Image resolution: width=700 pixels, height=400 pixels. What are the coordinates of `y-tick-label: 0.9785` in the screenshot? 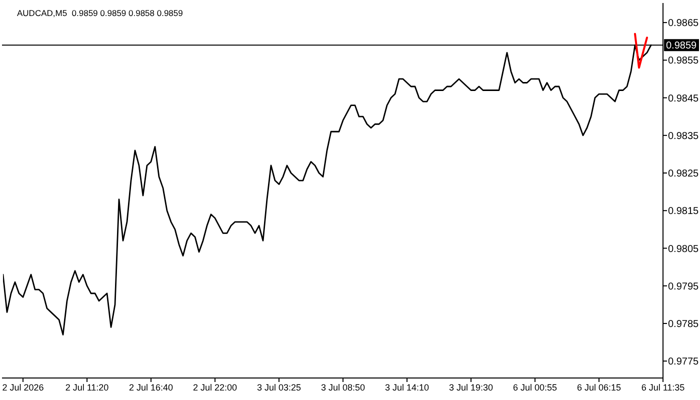 It's located at (684, 324).